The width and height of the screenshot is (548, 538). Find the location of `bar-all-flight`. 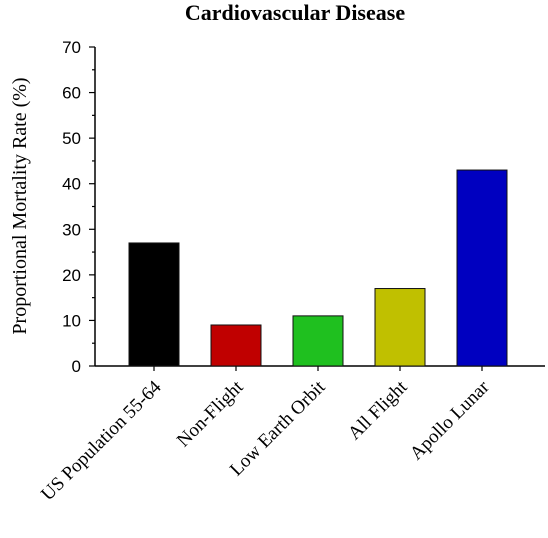

bar-all-flight is located at coordinates (400, 327).